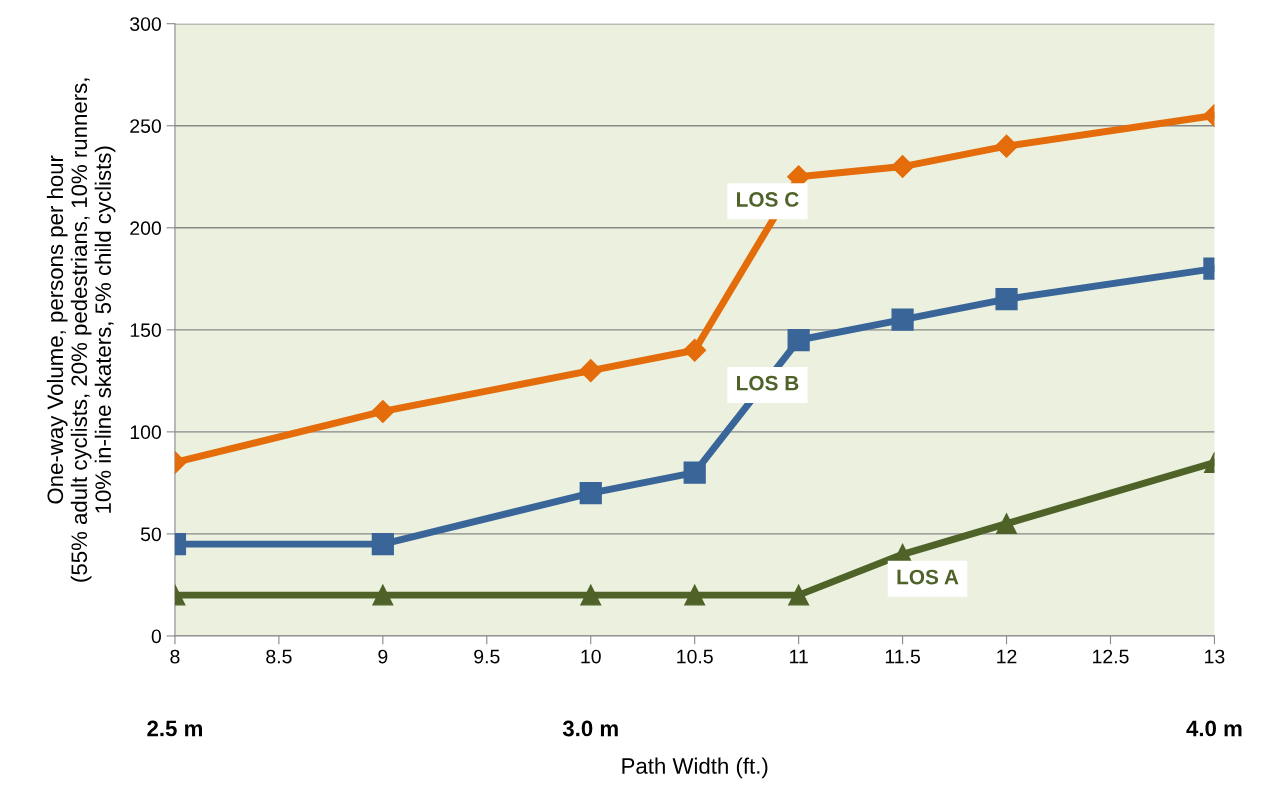 The image size is (1277, 790). What do you see at coordinates (174, 728) in the screenshot?
I see `text: 2.5 m` at bounding box center [174, 728].